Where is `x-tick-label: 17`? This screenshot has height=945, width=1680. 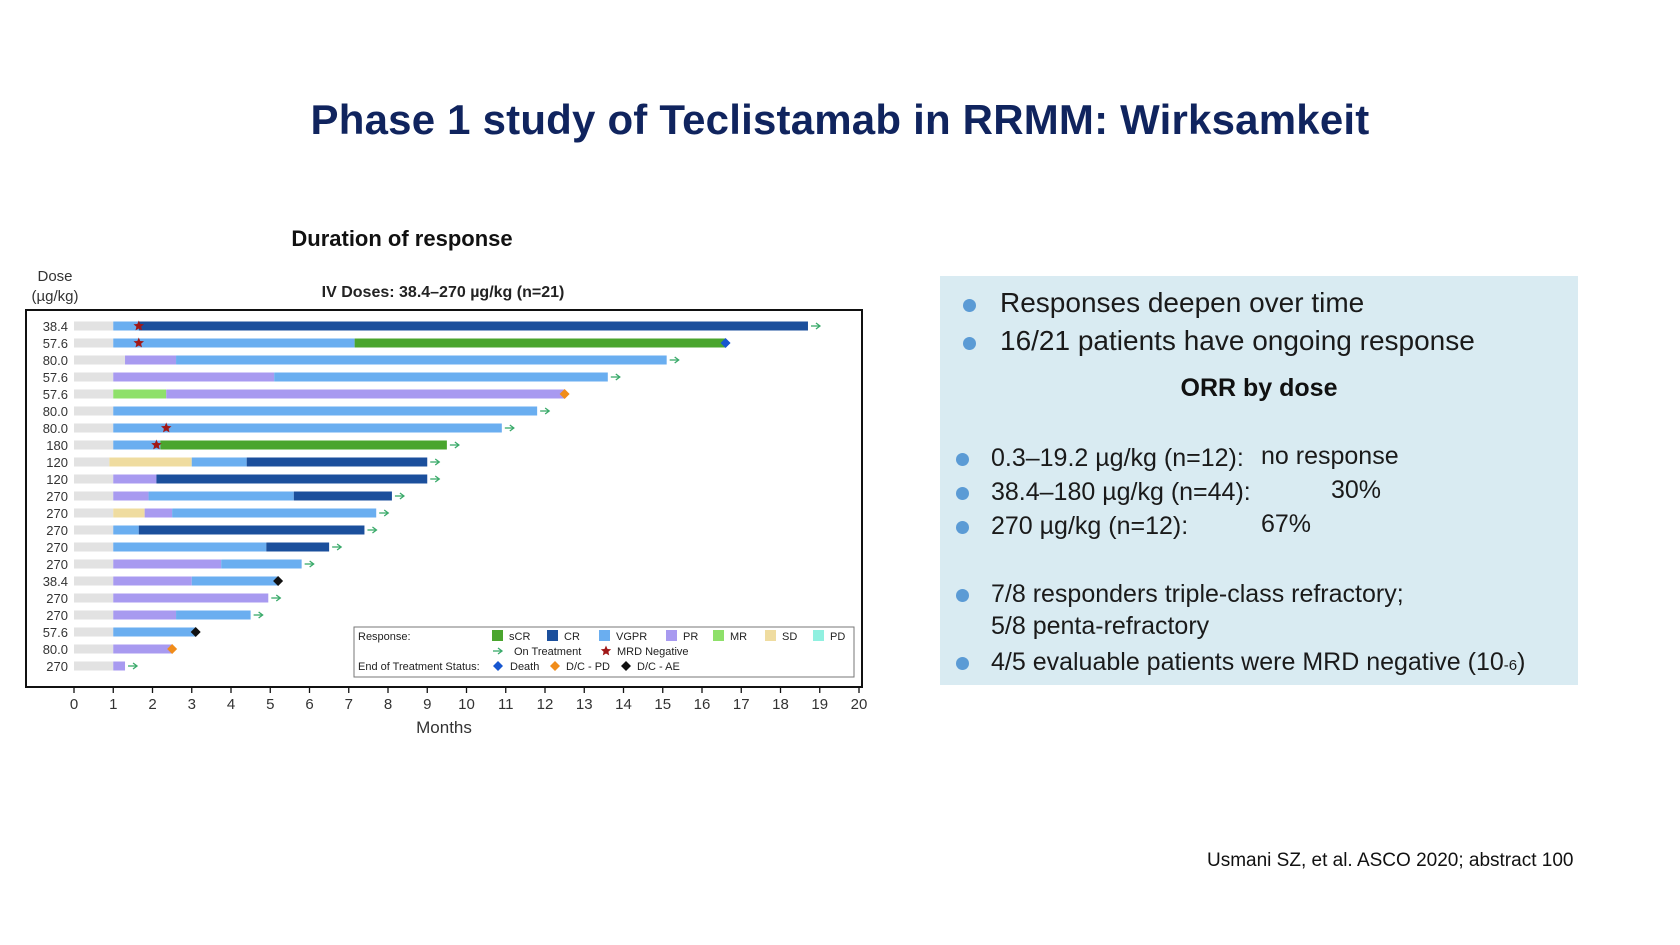 x-tick-label: 17 is located at coordinates (741, 704).